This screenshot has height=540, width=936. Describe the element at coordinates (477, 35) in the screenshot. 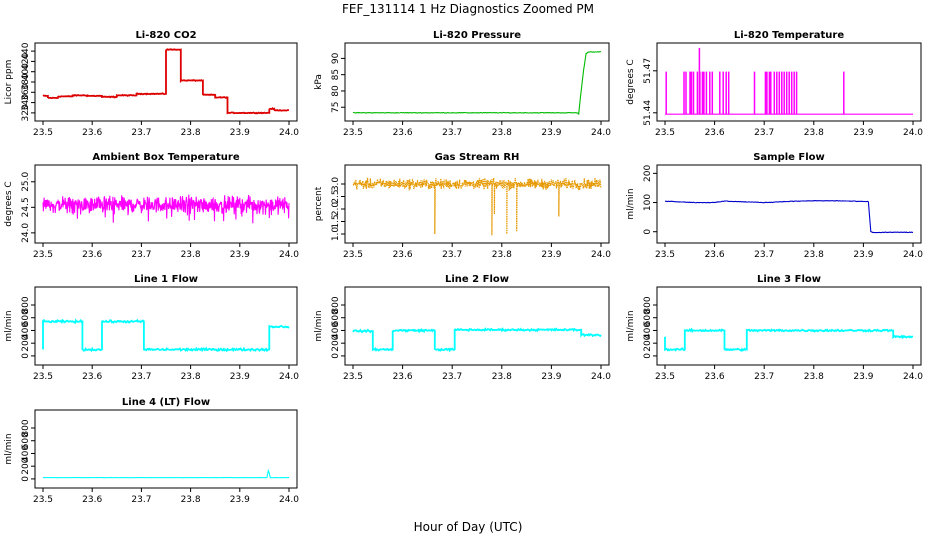

I see `panel-title: Li-820 Pressure` at that location.